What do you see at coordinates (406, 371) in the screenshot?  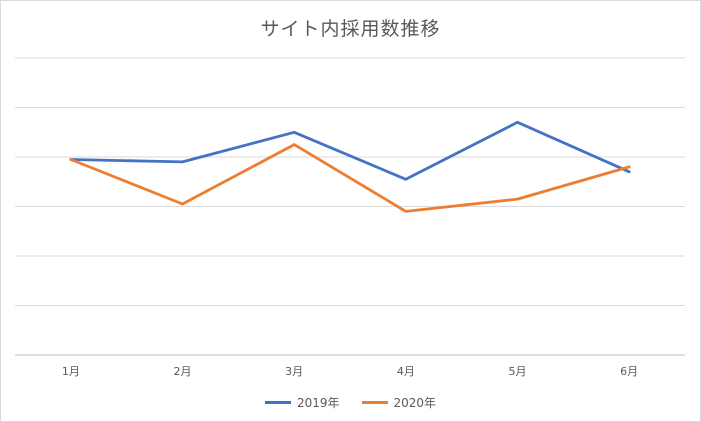 I see `x-tick-label: 4月` at bounding box center [406, 371].